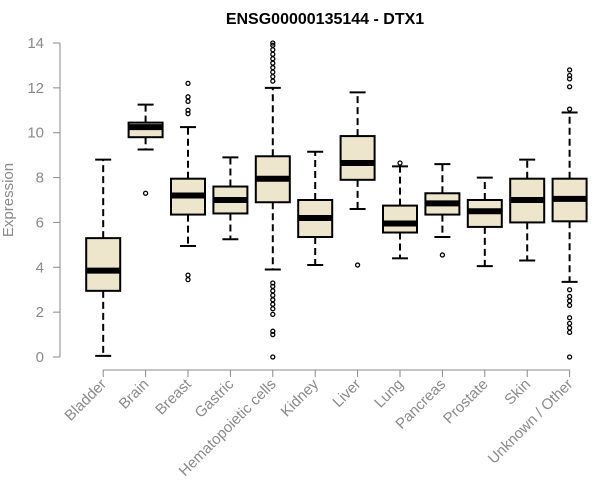 This screenshot has height=500, width=600. I want to click on box-liver, so click(357, 179).